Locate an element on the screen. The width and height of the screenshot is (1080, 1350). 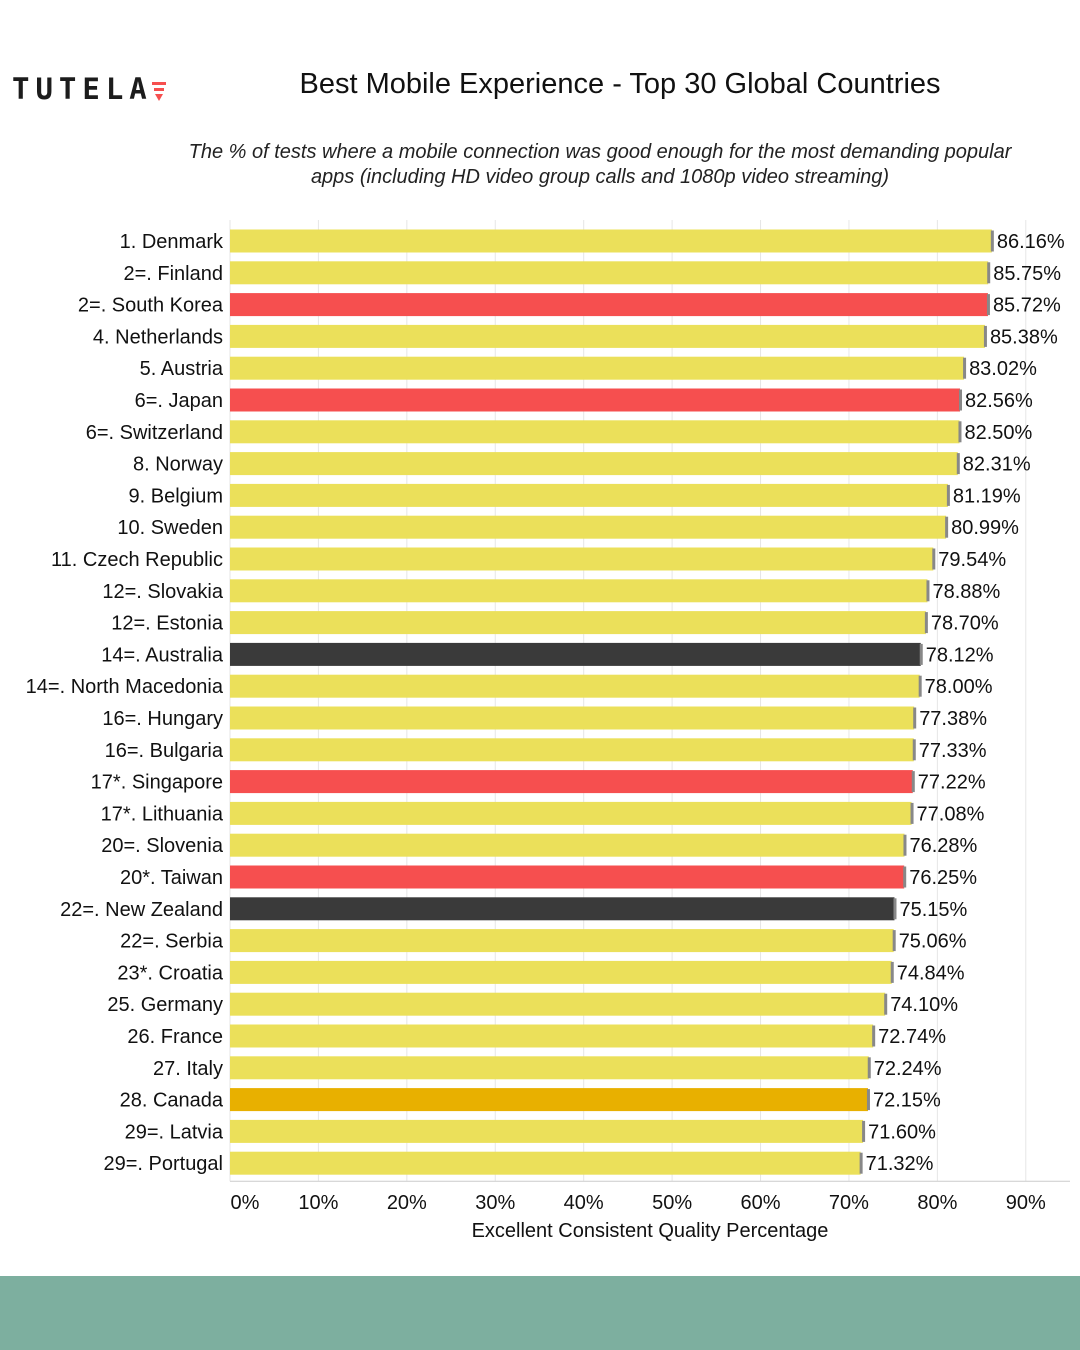
category-label: 25. Germany is located at coordinates (165, 1005).